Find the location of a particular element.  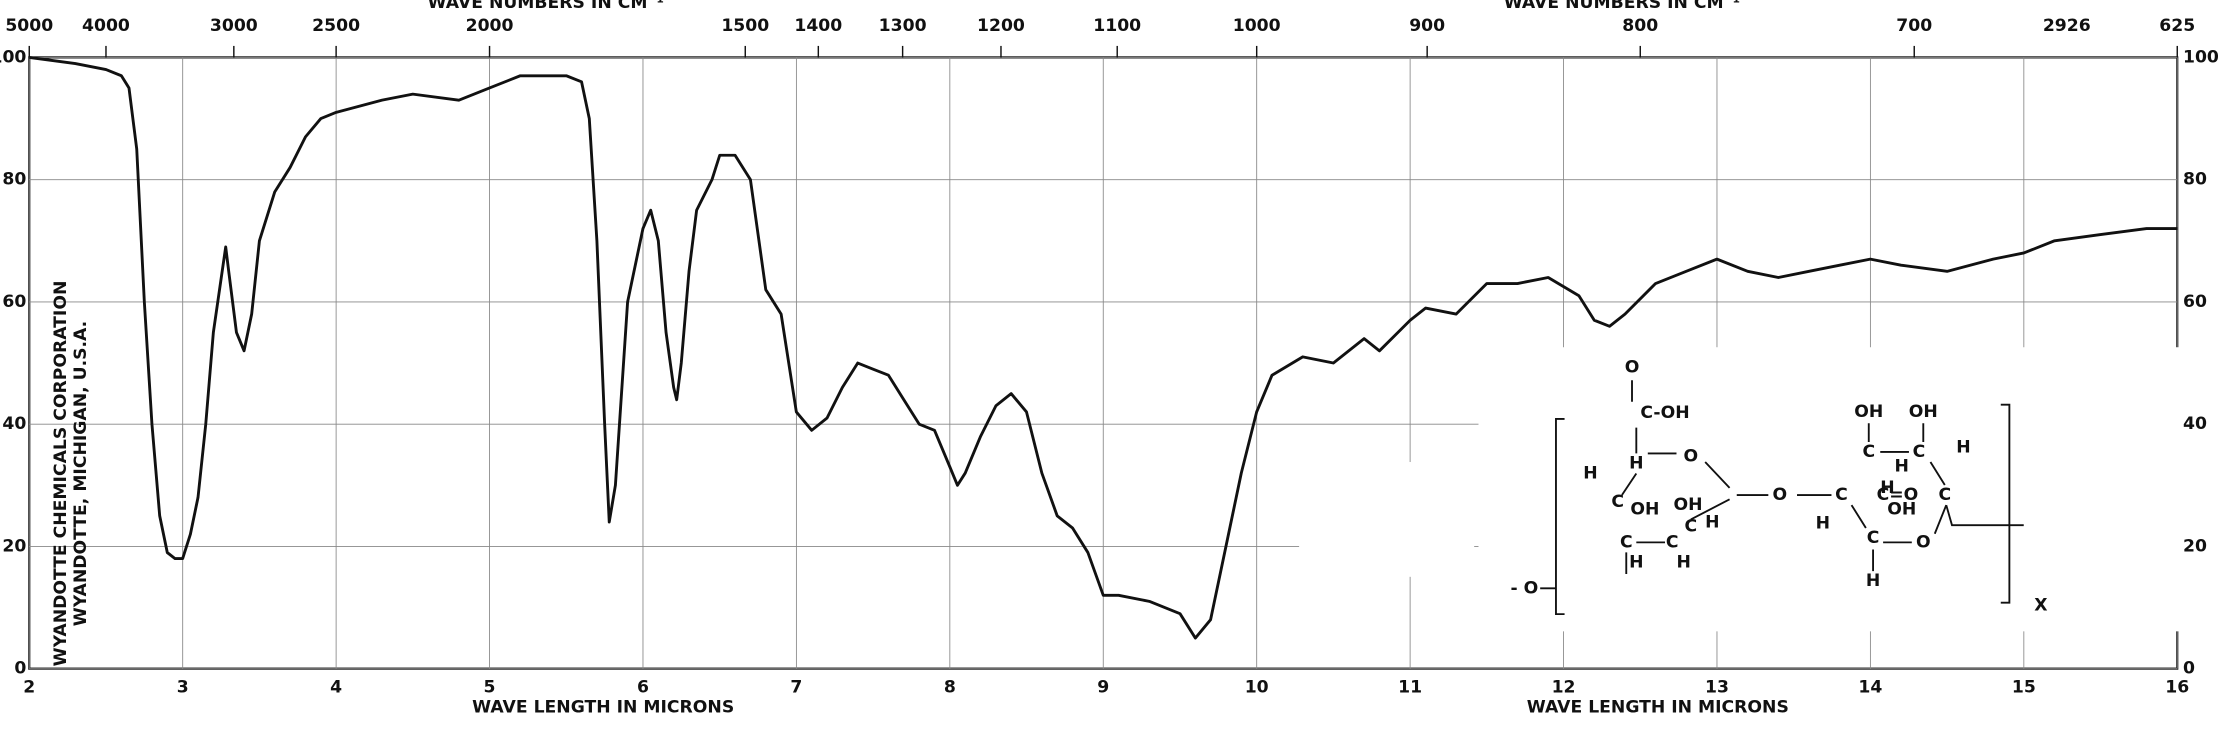

x-tick-label: 6 is located at coordinates (643, 687).